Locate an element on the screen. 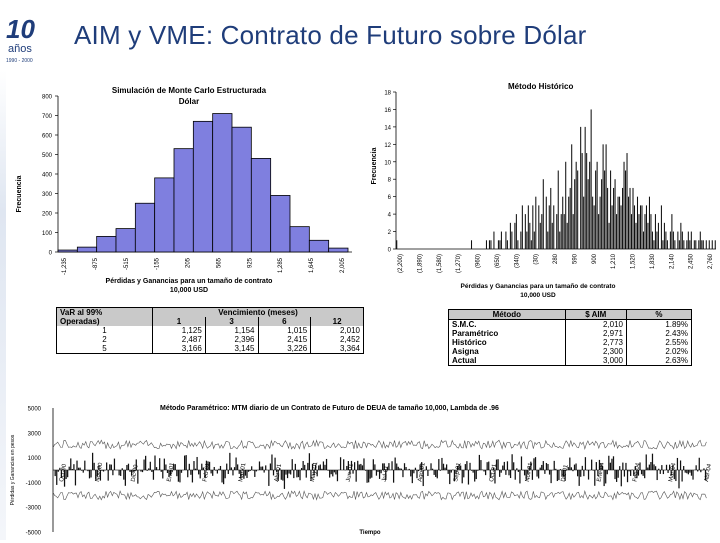  var-cell: 3,145 is located at coordinates (231, 349).